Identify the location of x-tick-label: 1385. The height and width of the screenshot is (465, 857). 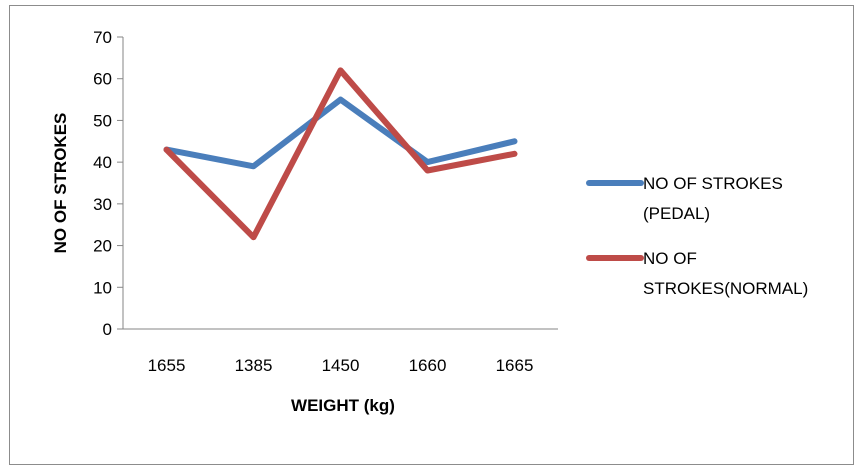
(254, 365).